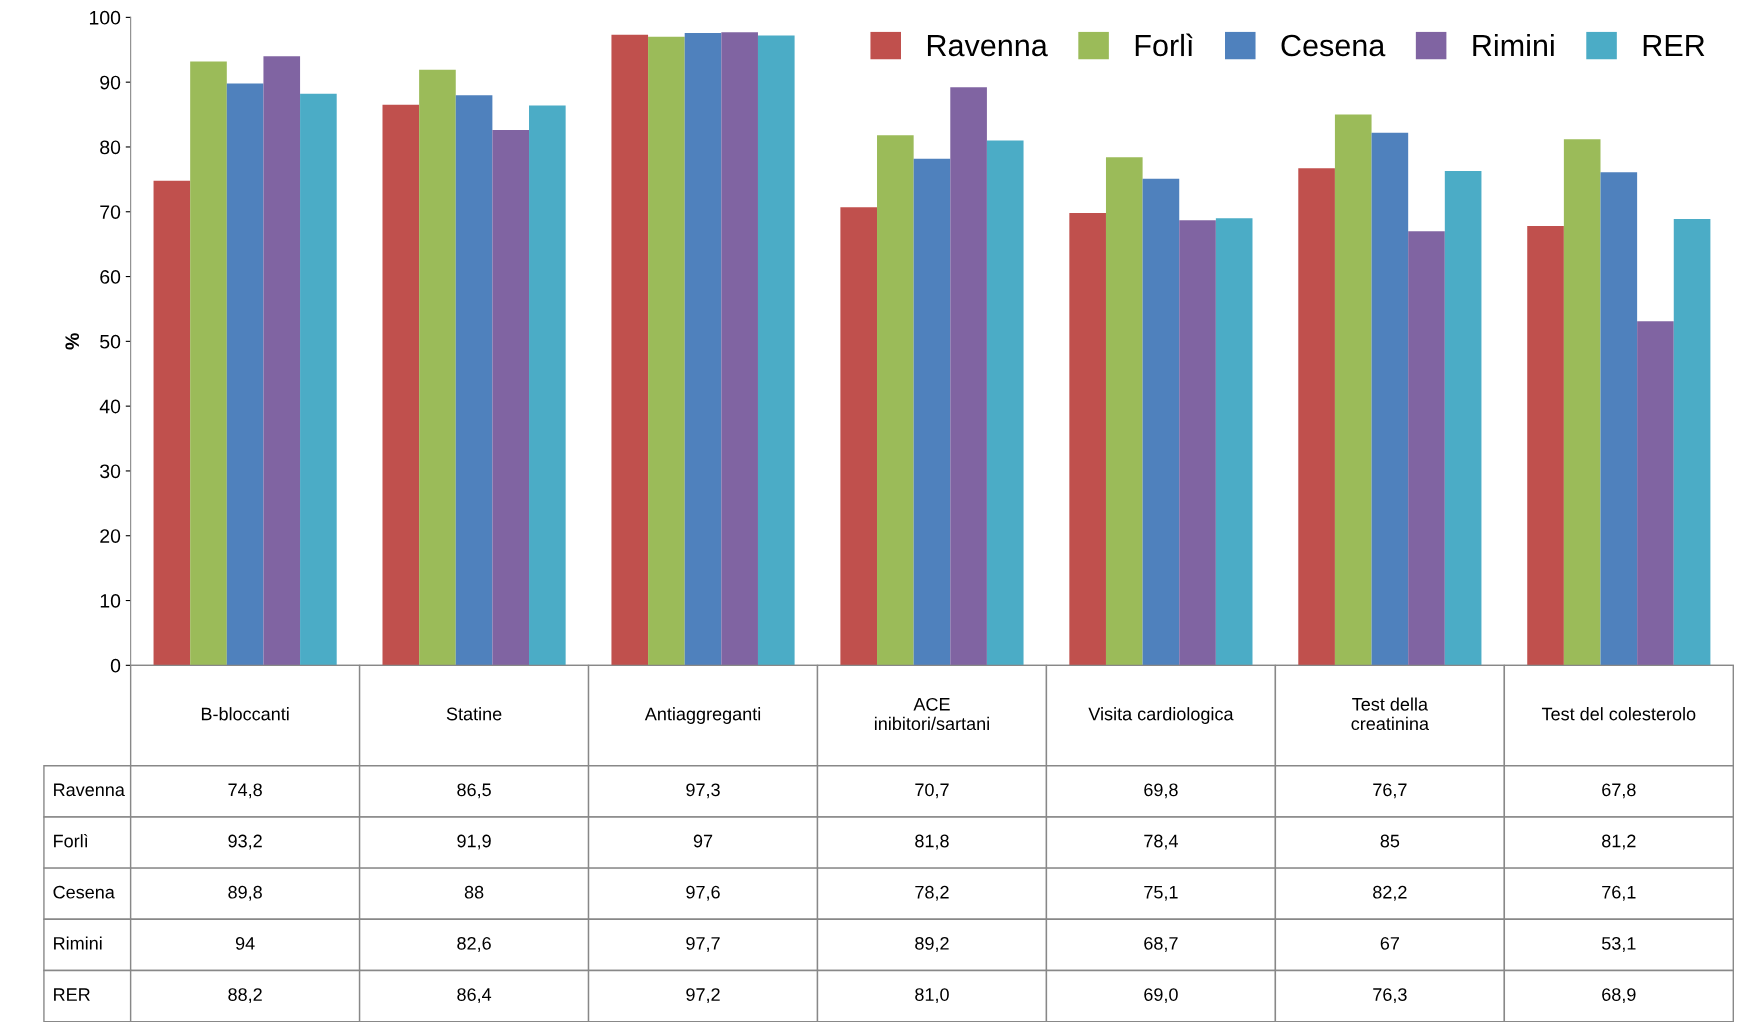 This screenshot has height=1022, width=1742. What do you see at coordinates (932, 893) in the screenshot?
I see `data-label: 78,2` at bounding box center [932, 893].